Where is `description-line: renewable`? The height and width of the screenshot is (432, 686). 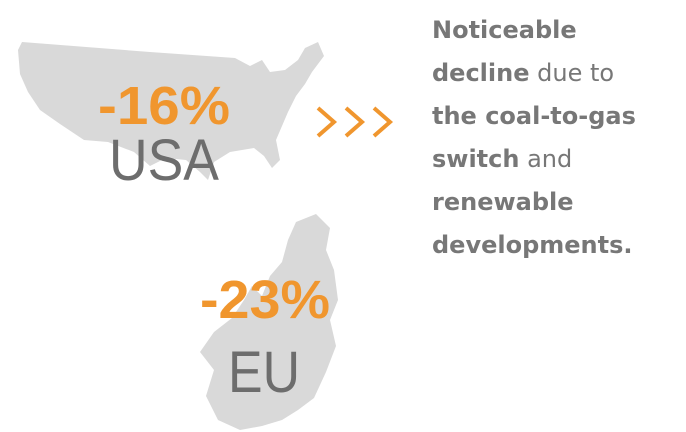
description-line: renewable is located at coordinates (503, 202).